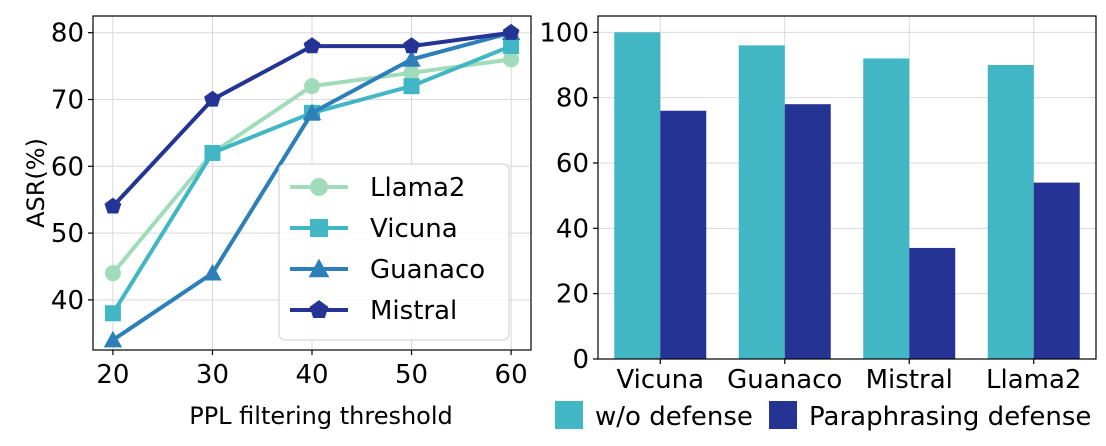 This screenshot has height=446, width=1106. What do you see at coordinates (414, 229) in the screenshot?
I see `legend-label-vicuna: Vicuna` at bounding box center [414, 229].